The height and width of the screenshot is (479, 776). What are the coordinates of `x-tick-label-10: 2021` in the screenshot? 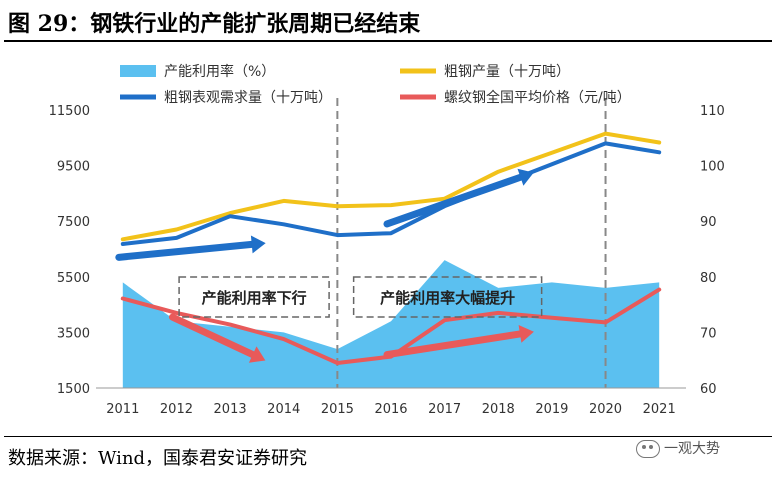 It's located at (659, 409).